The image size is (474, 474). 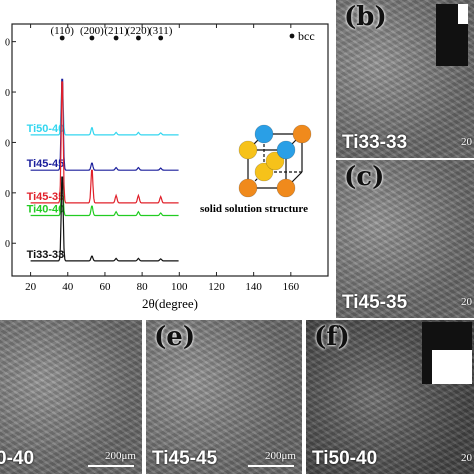 What do you see at coordinates (364, 177) in the screenshot?
I see `panel-letter-c: (c)` at bounding box center [364, 177].